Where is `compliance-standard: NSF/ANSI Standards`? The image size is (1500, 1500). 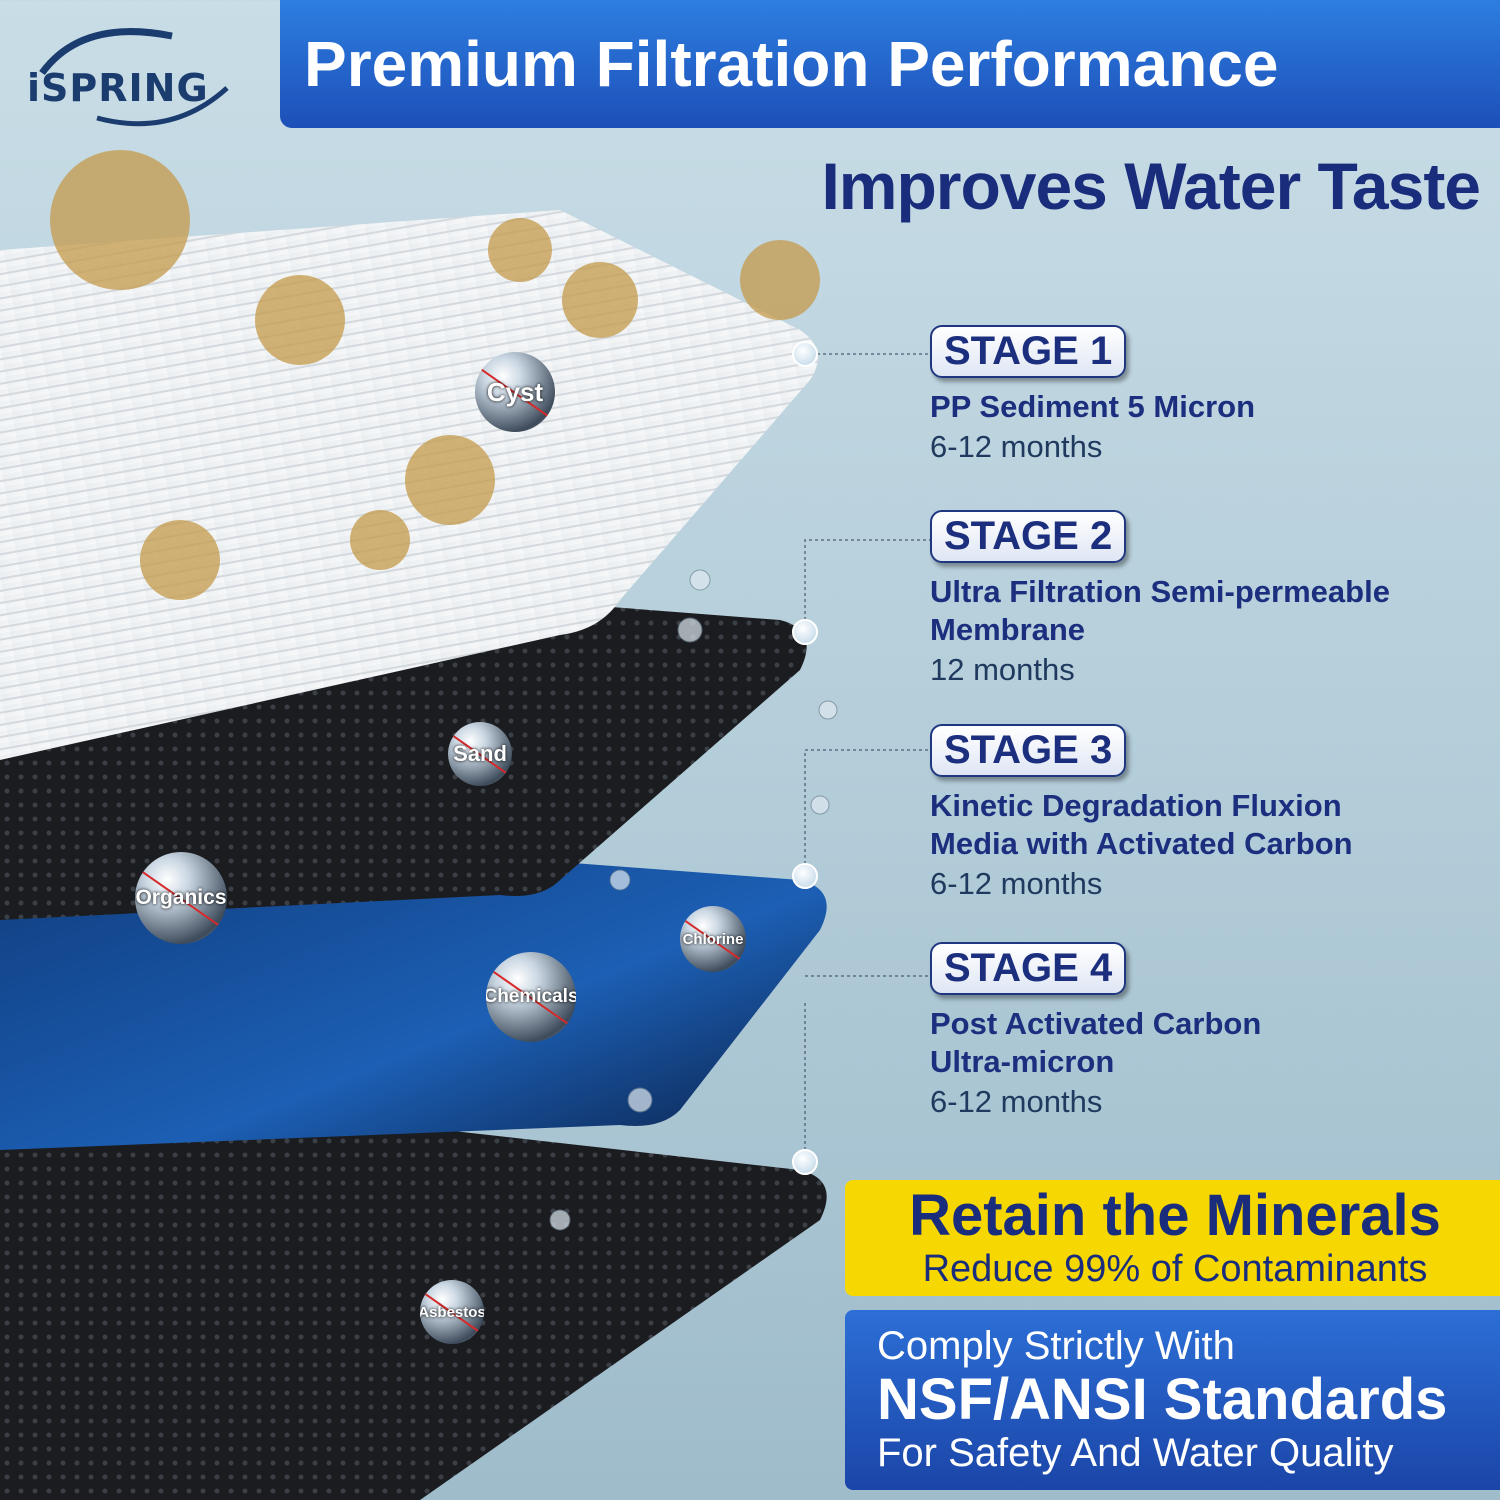 compliance-standard: NSF/ANSI Standards is located at coordinates (1162, 1399).